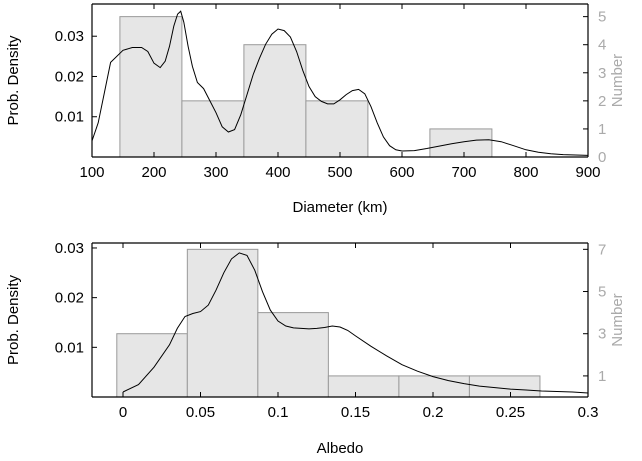 Image resolution: width=642 pixels, height=461 pixels. I want to click on y-right-tick-label: 7, so click(602, 249).